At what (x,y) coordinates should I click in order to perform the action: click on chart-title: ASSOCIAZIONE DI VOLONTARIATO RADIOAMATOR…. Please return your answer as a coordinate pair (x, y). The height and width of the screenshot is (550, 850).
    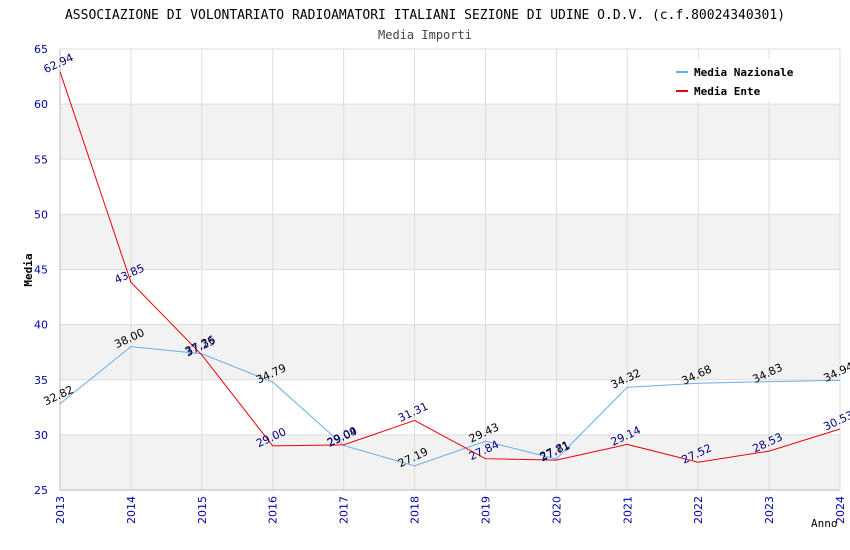
    Looking at the image, I should click on (425, 15).